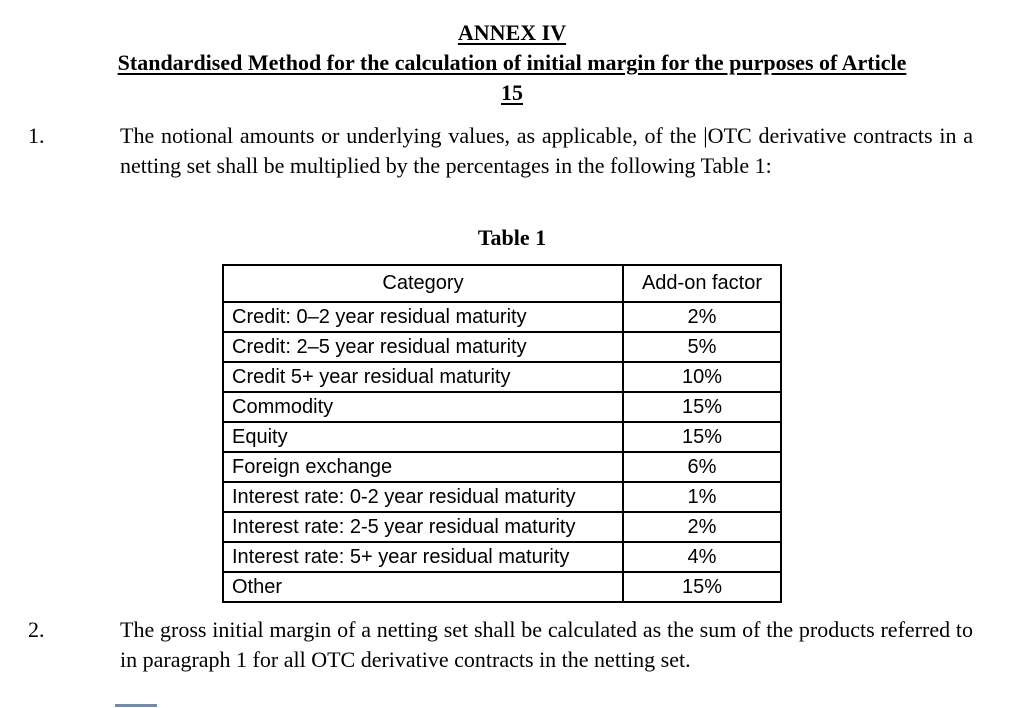 The image size is (1024, 708). Describe the element at coordinates (702, 377) in the screenshot. I see `addon-factor-cell: 10%` at that location.